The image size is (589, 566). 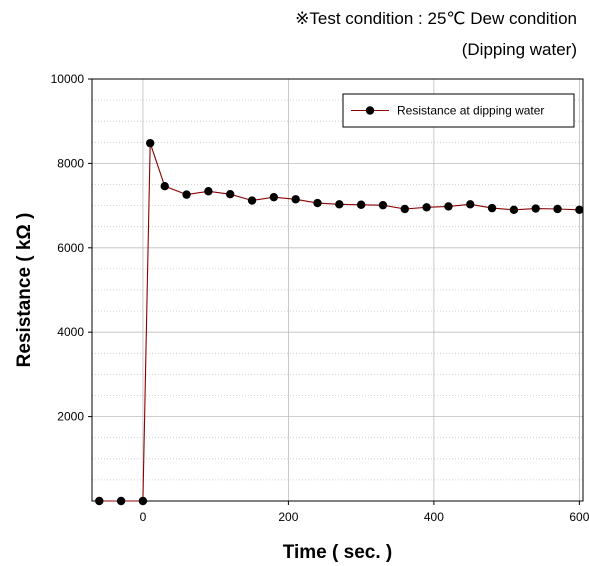 What do you see at coordinates (370, 110) in the screenshot?
I see `legend-marker` at bounding box center [370, 110].